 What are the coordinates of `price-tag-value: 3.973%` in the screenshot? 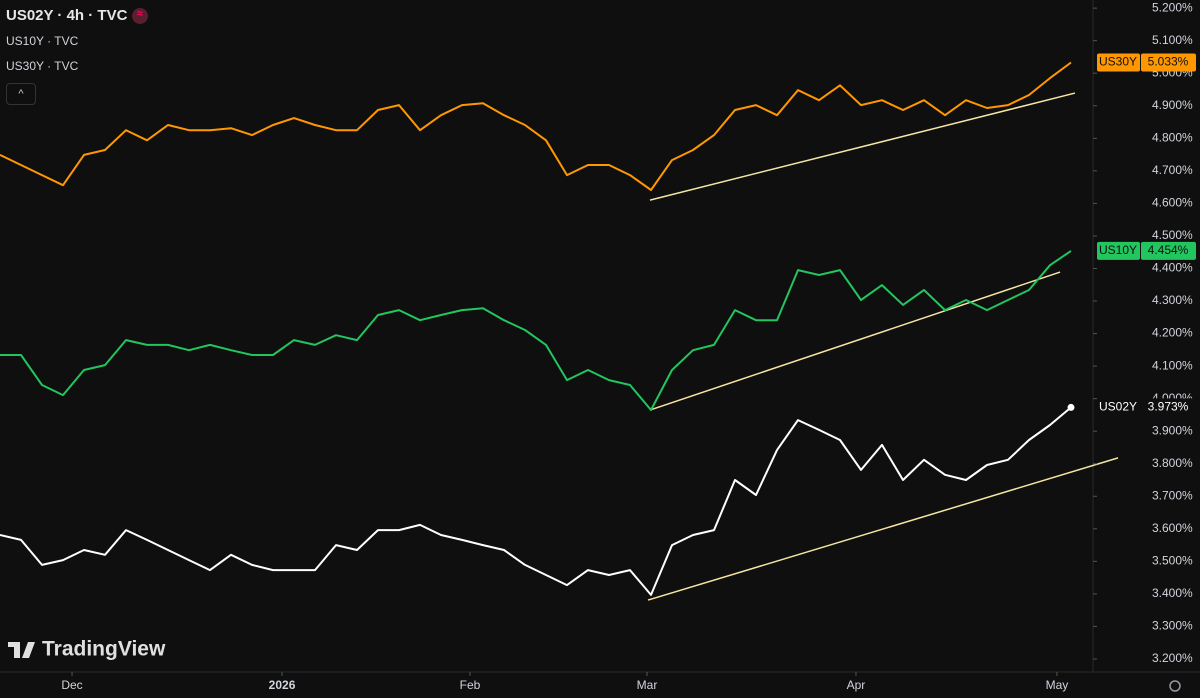 It's located at (1168, 407).